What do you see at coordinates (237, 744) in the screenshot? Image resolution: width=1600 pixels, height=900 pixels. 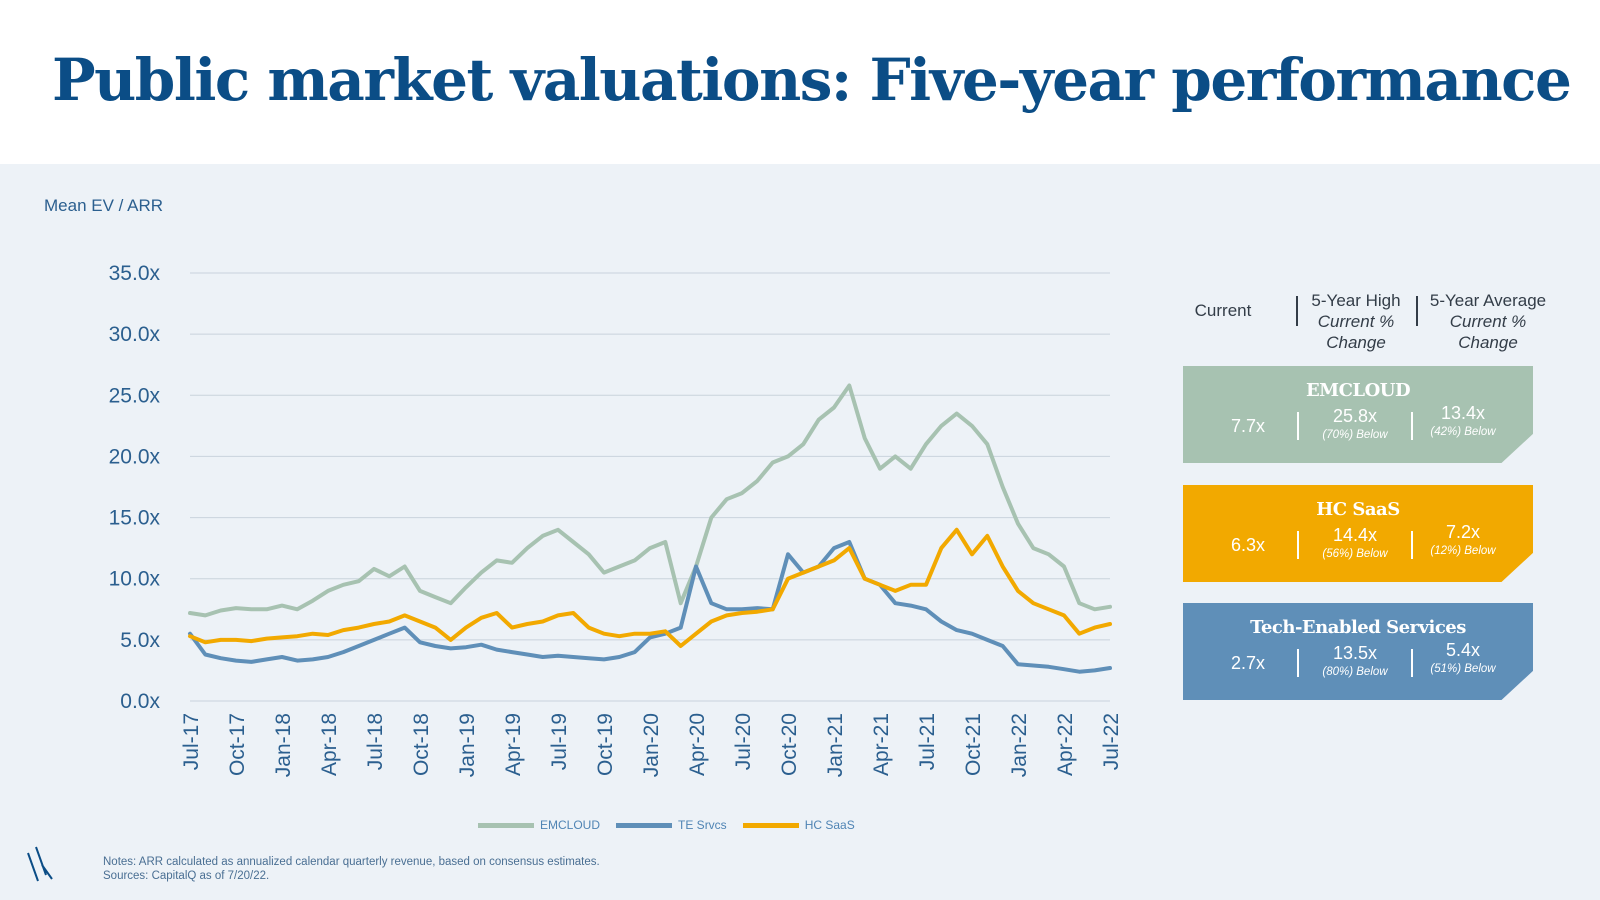 I see `x-tick-label: Oct-17` at bounding box center [237, 744].